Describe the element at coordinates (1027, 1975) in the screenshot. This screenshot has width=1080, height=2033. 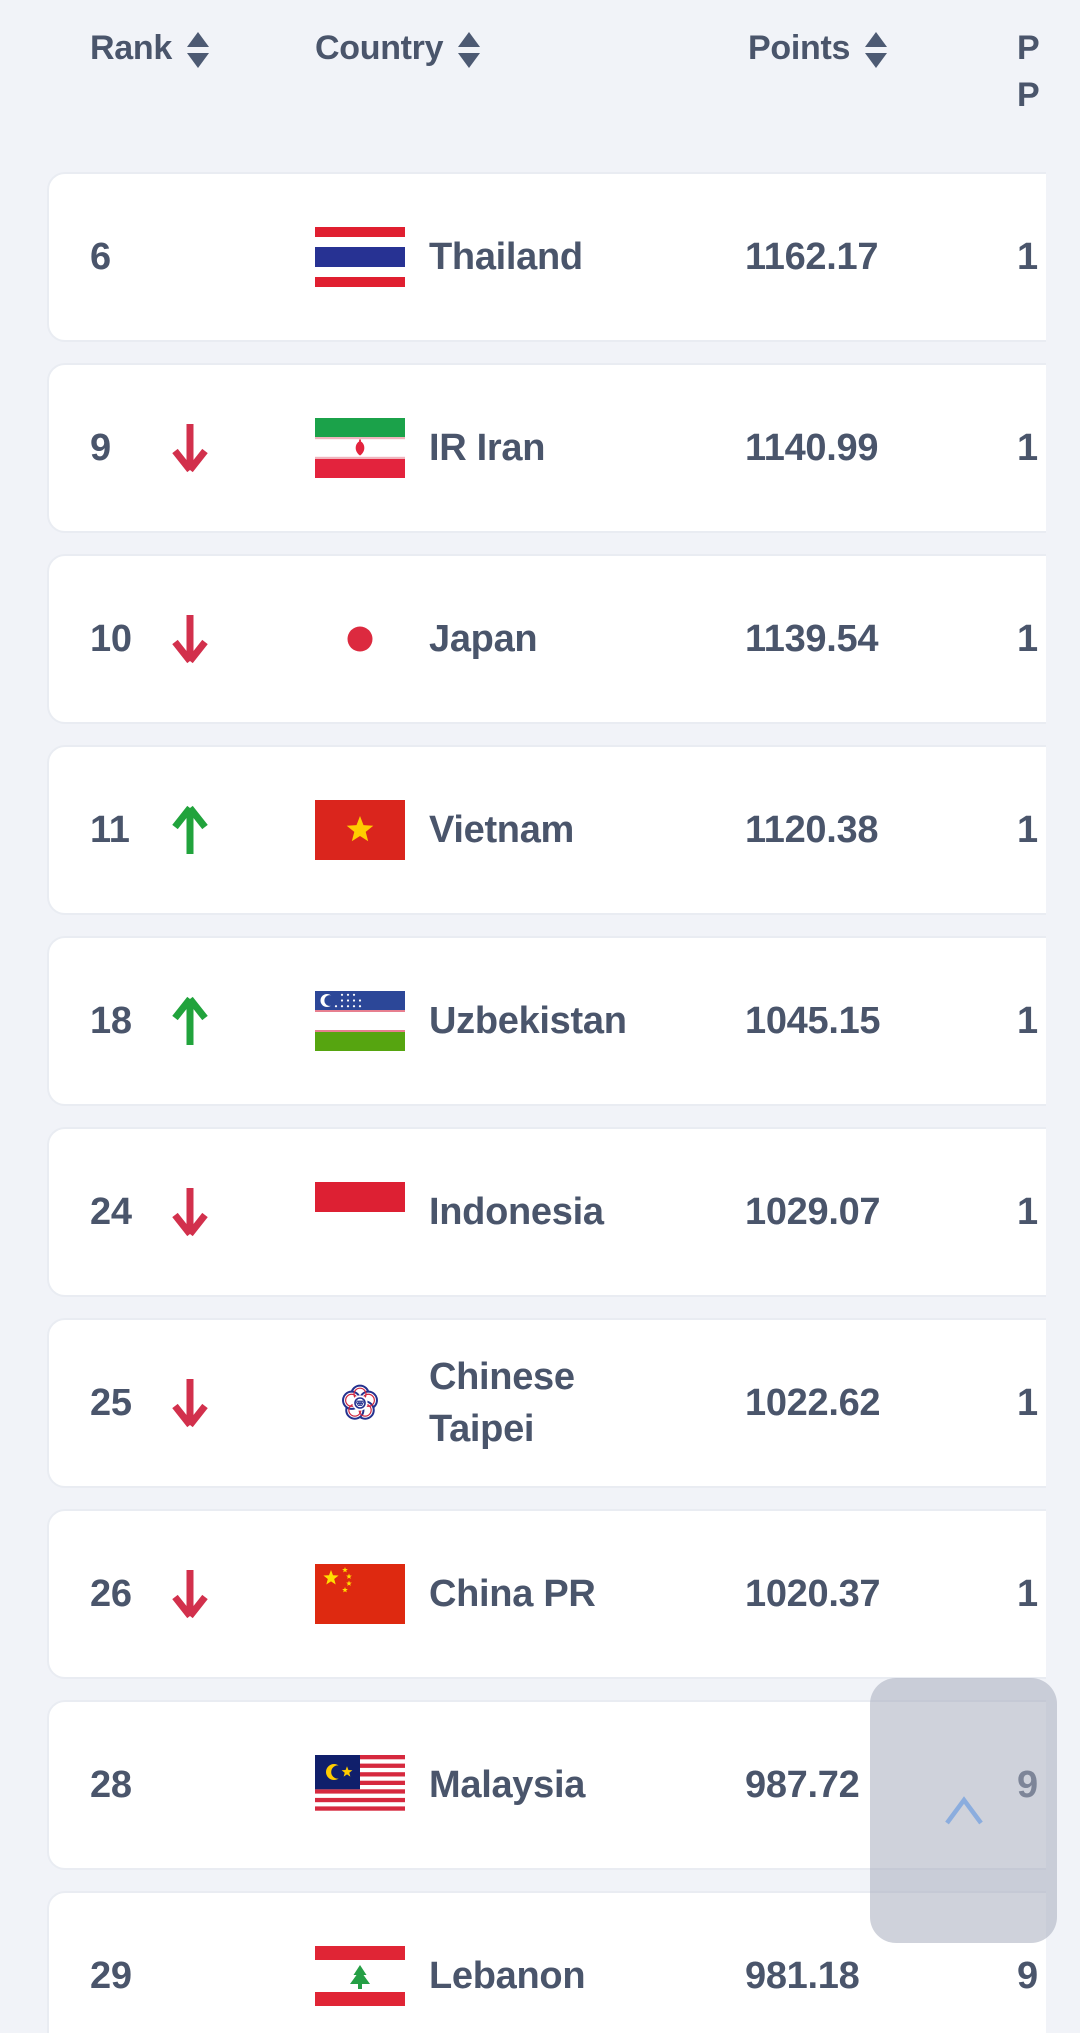
I see `prev-points-value: 9` at that location.